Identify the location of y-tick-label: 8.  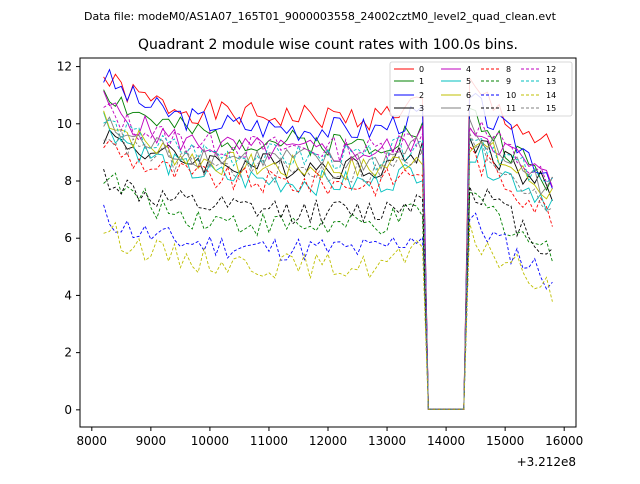
(68, 181).